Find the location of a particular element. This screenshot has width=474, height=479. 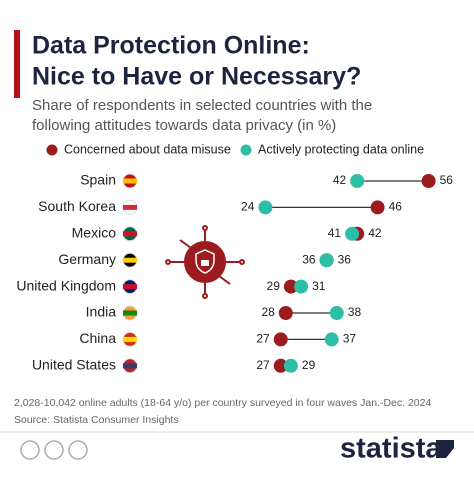

category-label: China is located at coordinates (97, 338).